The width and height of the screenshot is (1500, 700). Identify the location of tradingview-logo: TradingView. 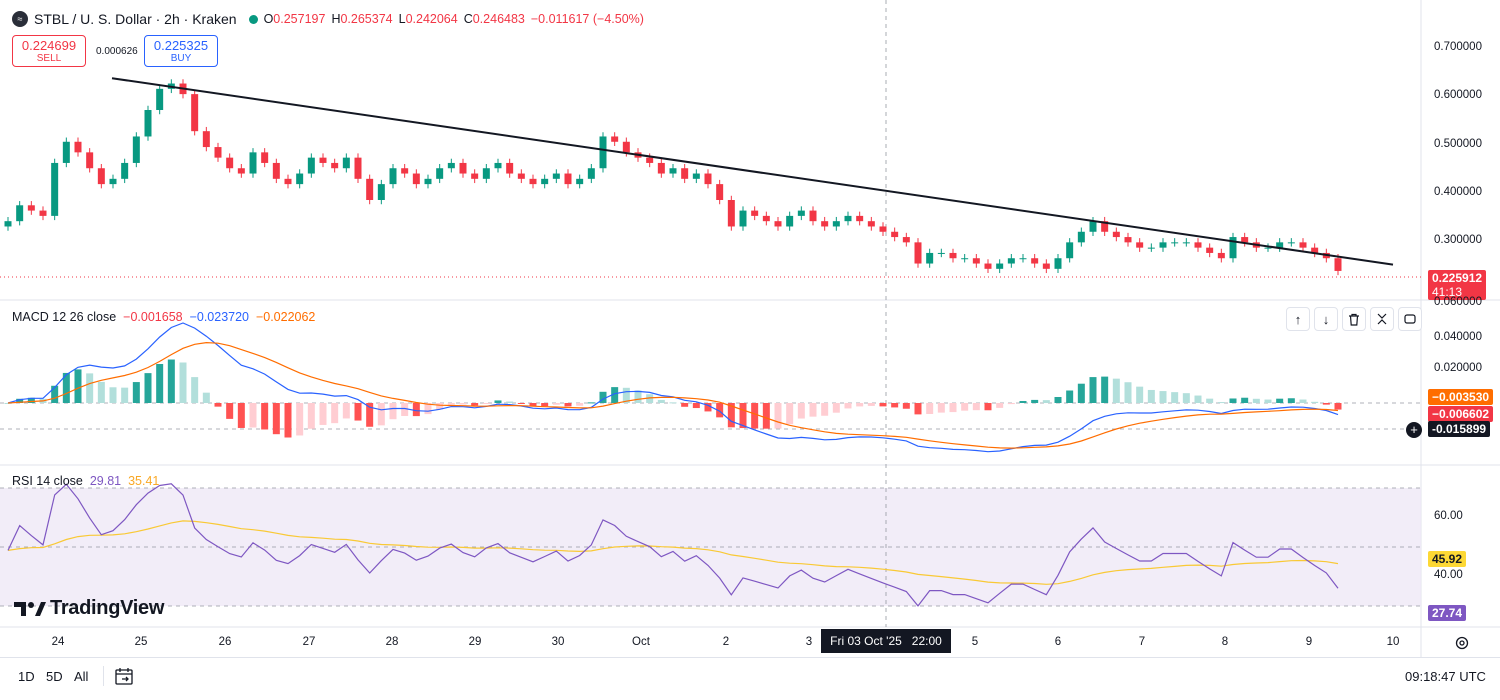
(89, 608).